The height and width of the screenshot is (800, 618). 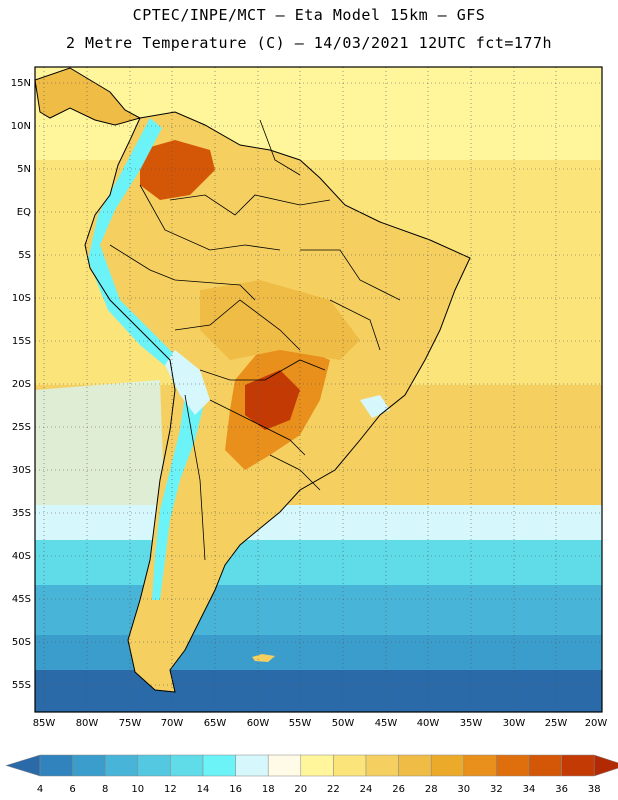 I want to click on ocean-band-45s, so click(x=318, y=610).